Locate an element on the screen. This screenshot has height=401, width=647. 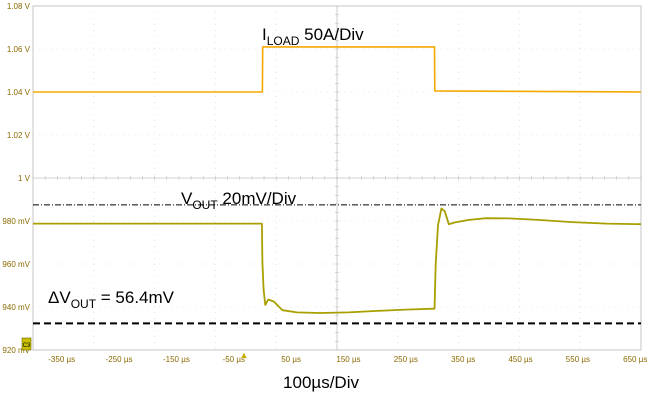
channel-marker-label: C3 is located at coordinates (27, 346).